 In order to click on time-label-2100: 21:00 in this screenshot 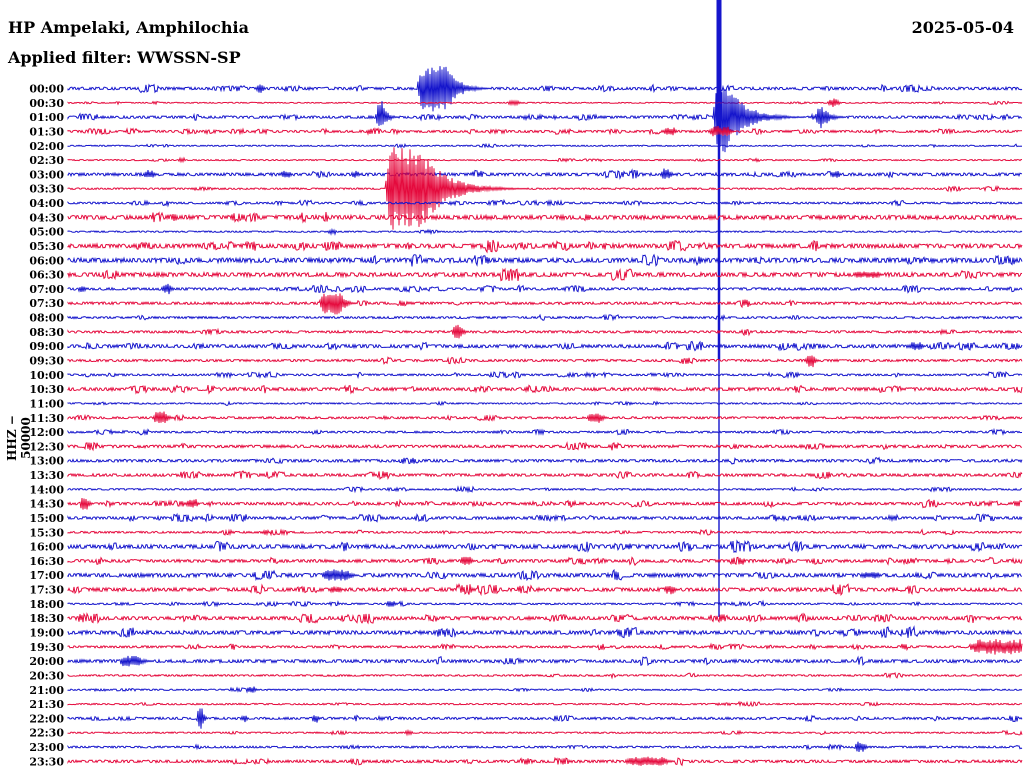, I will do `click(46, 690)`.